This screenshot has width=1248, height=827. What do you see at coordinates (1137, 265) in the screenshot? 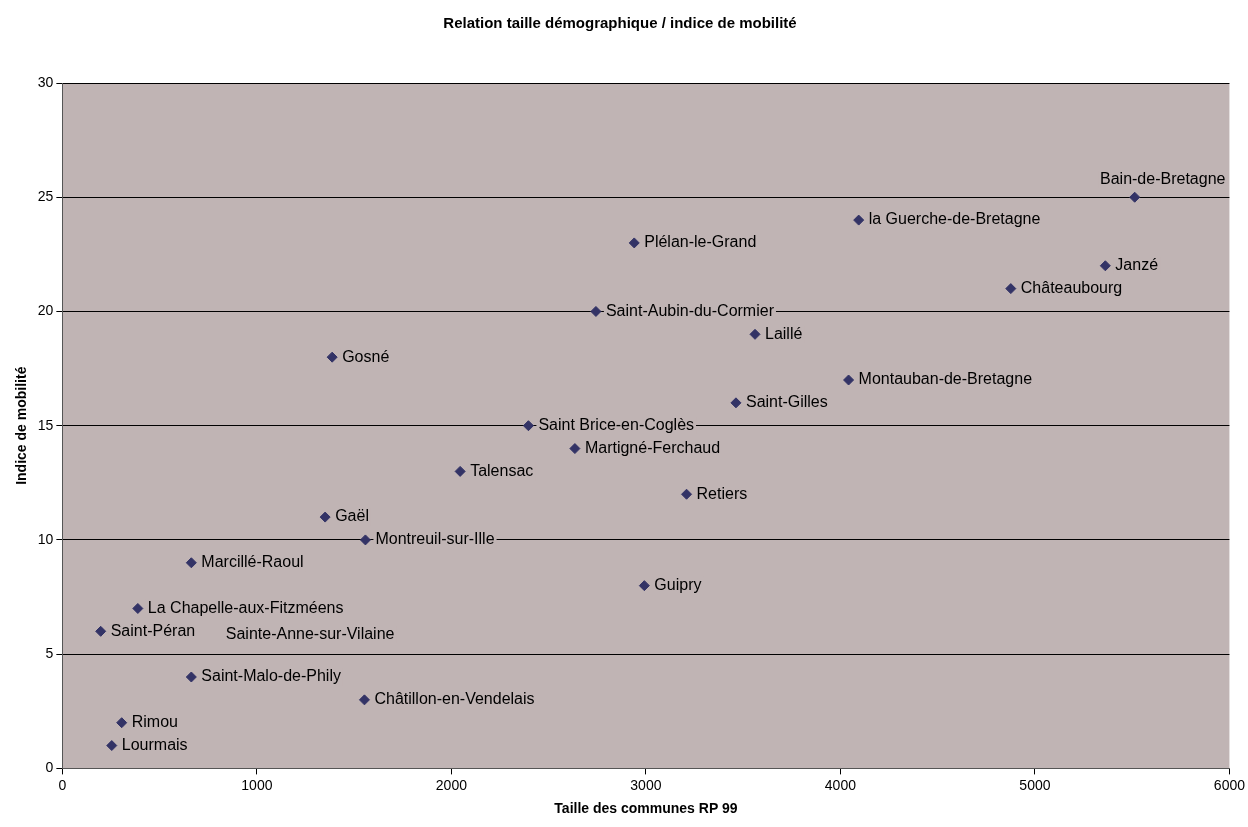
I see `data-label: Janzé` at bounding box center [1137, 265].